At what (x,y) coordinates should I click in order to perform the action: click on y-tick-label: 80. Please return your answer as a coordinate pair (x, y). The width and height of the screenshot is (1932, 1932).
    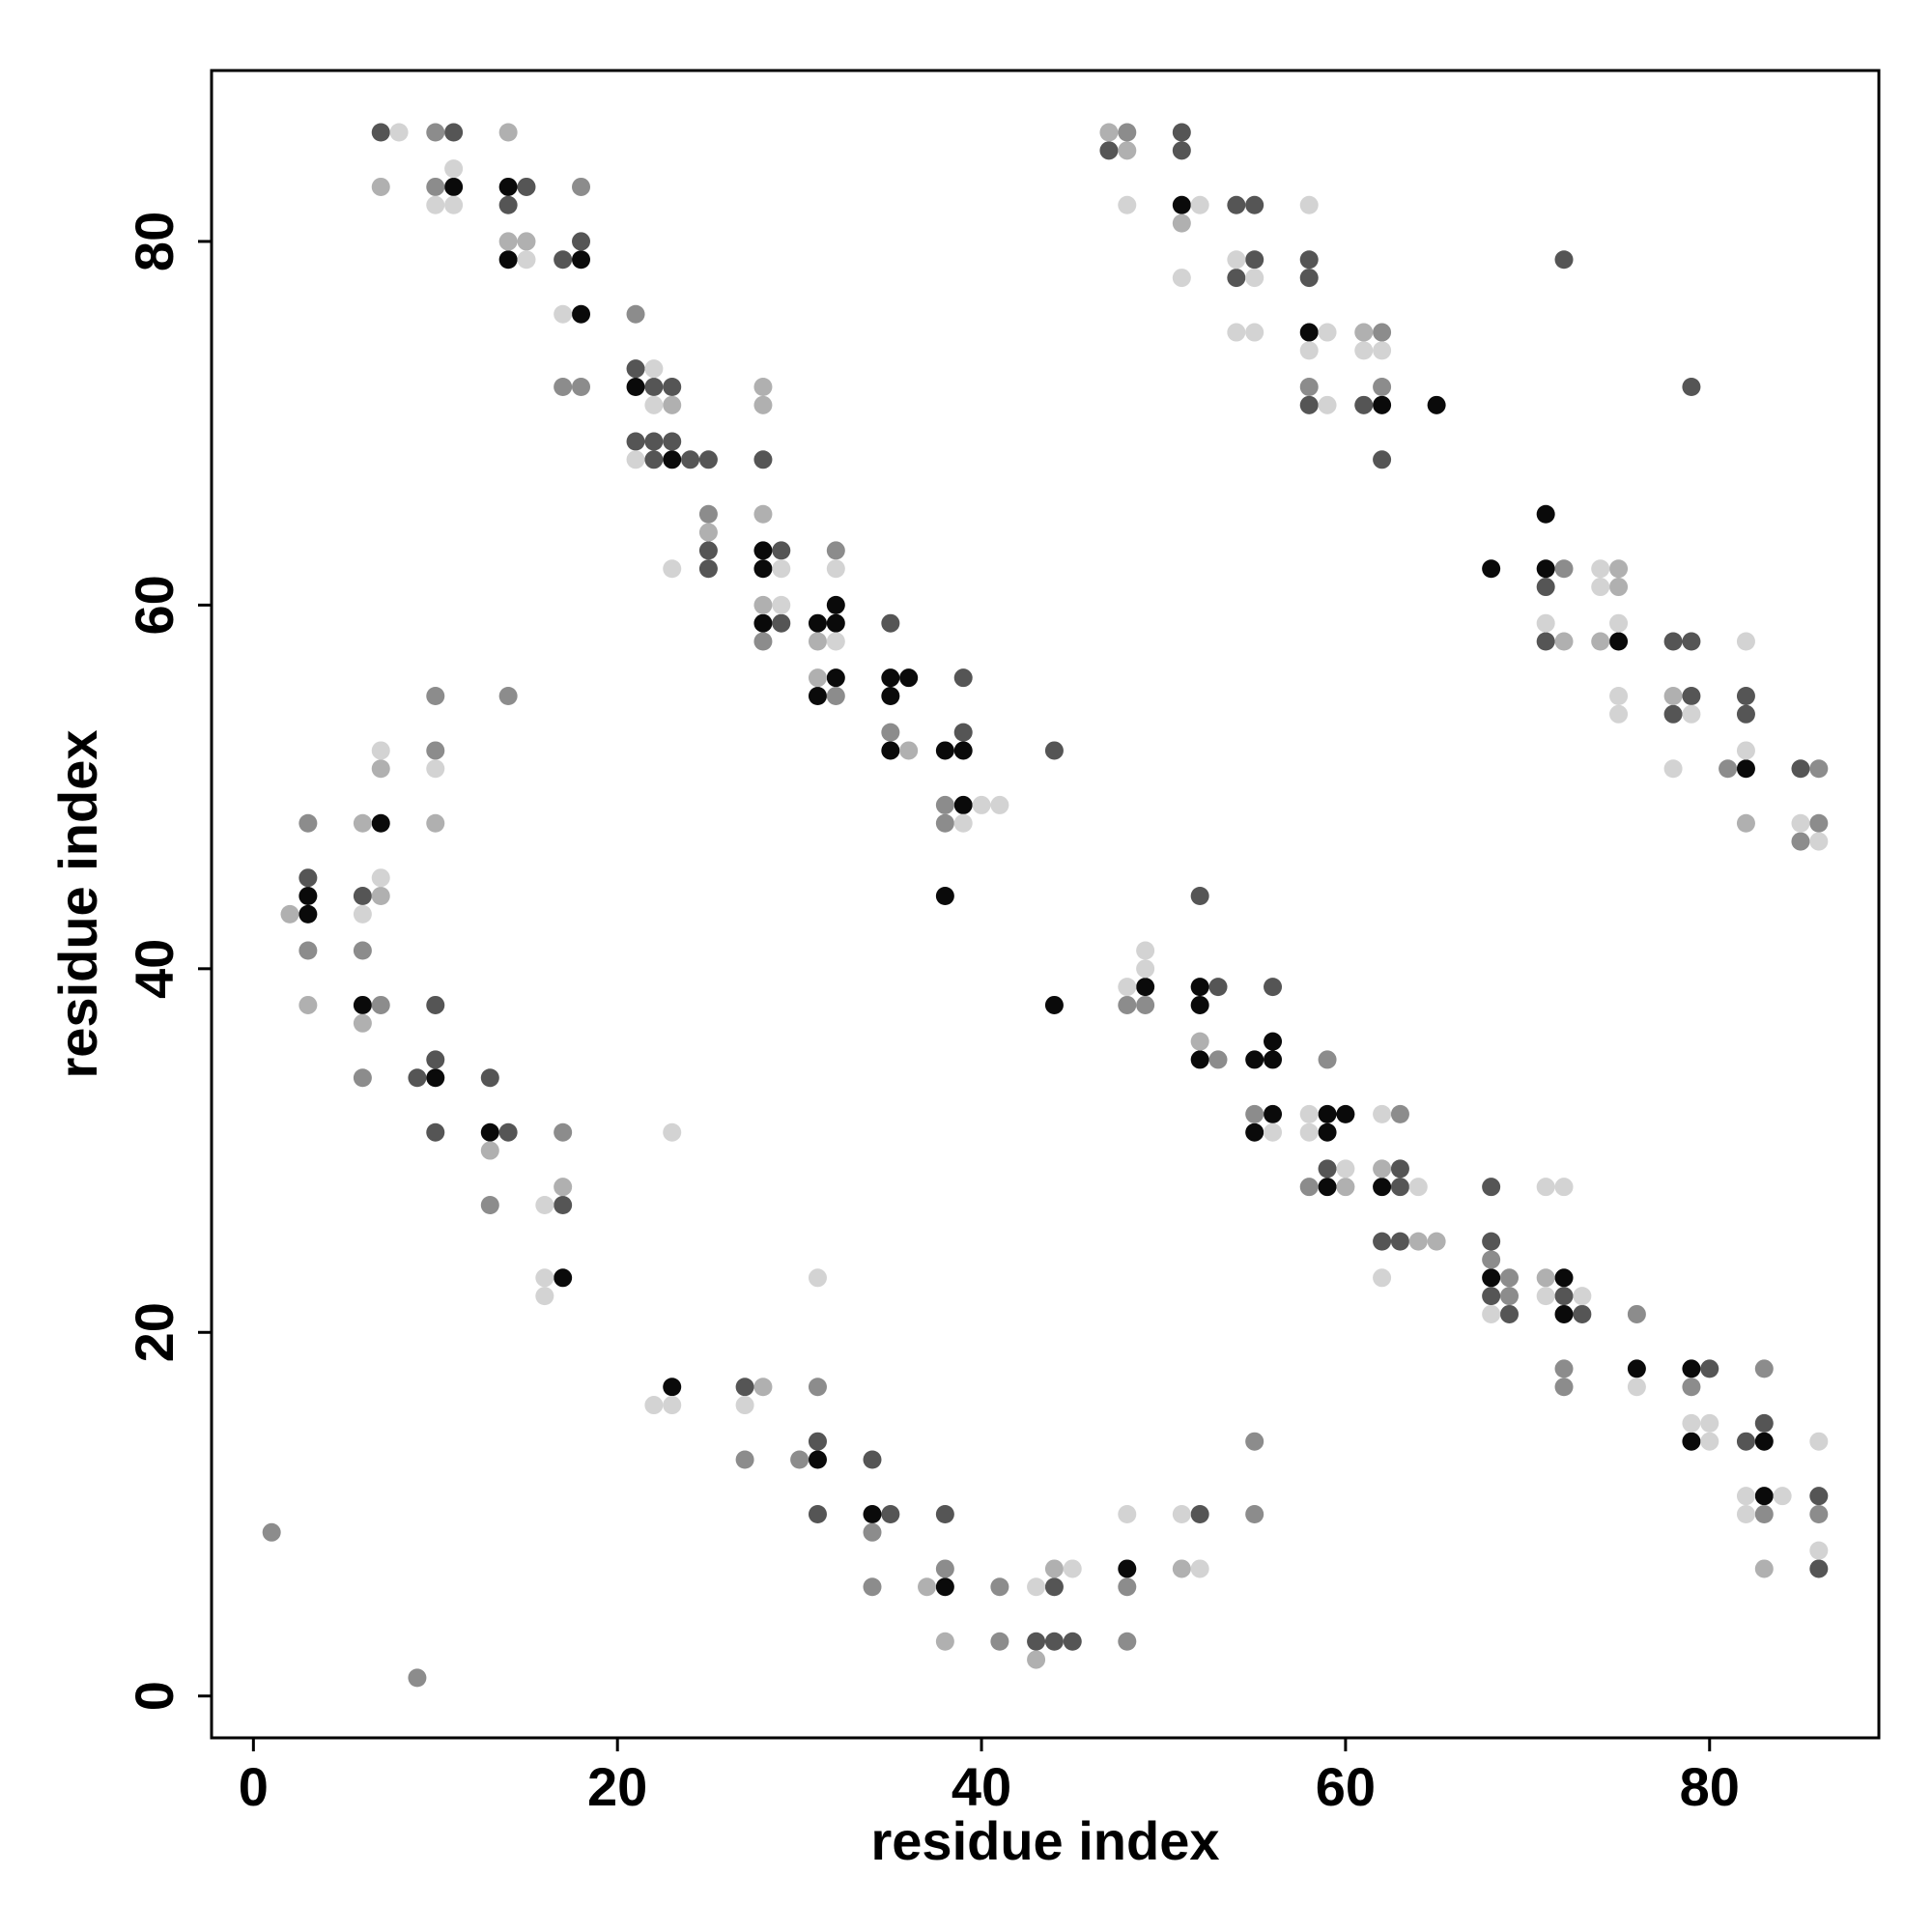
    Looking at the image, I should click on (154, 241).